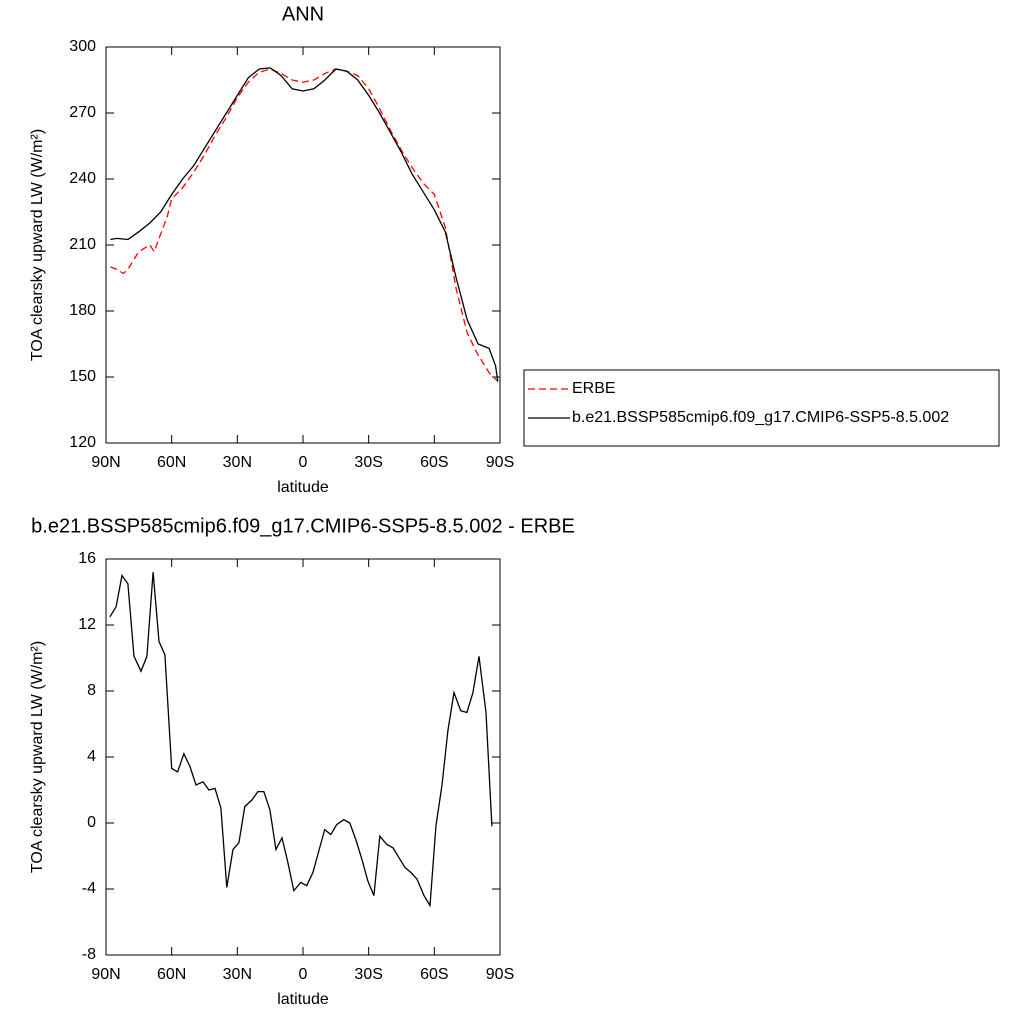 This screenshot has width=1024, height=1024. I want to click on y-tick-label: 180, so click(82, 310).